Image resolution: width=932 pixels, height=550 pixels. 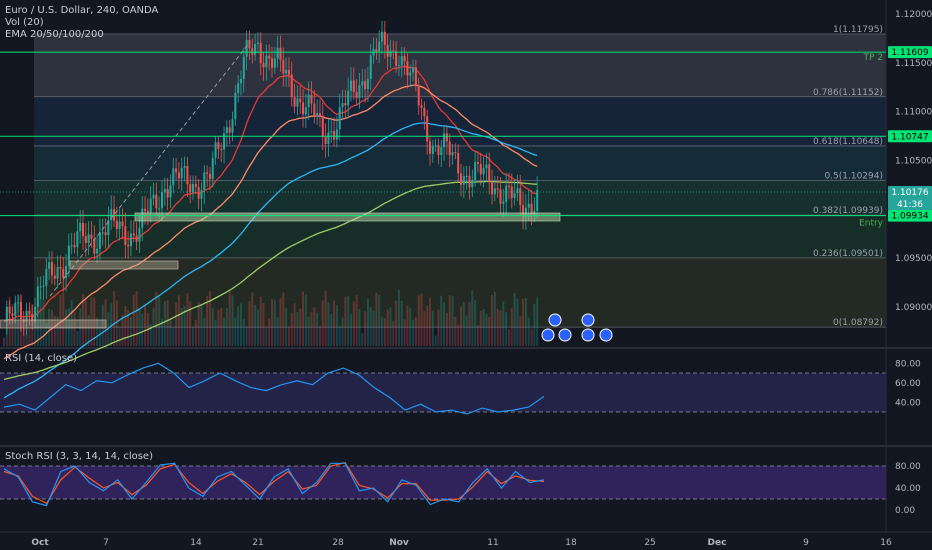 I want to click on fib-level-label: 0.382(1.09939), so click(x=848, y=211).